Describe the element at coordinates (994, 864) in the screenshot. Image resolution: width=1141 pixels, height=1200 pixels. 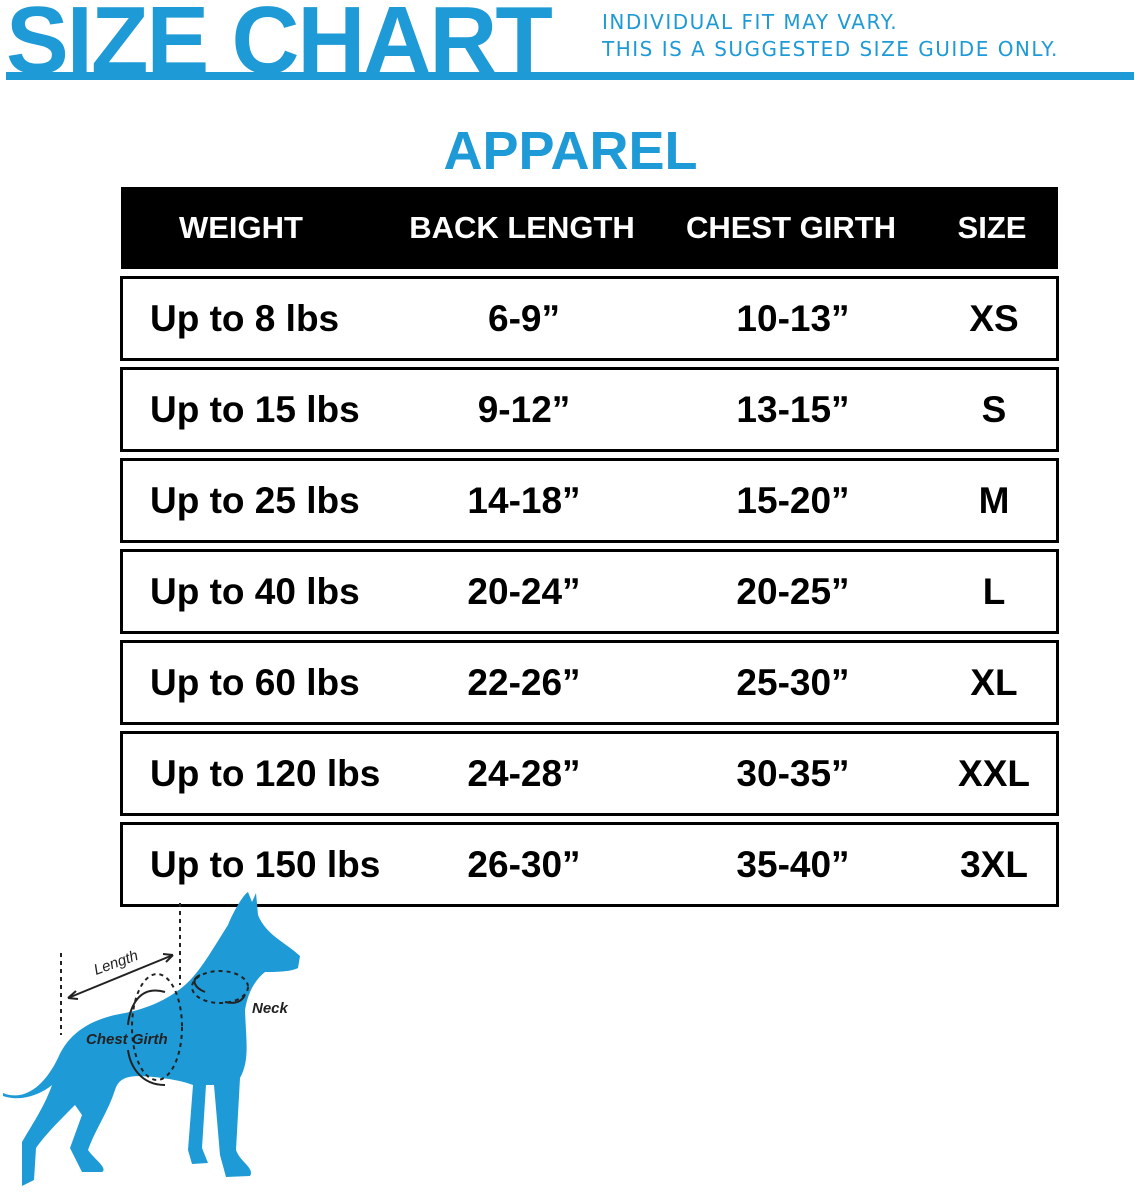
I see `cell-size: 3XL` at that location.